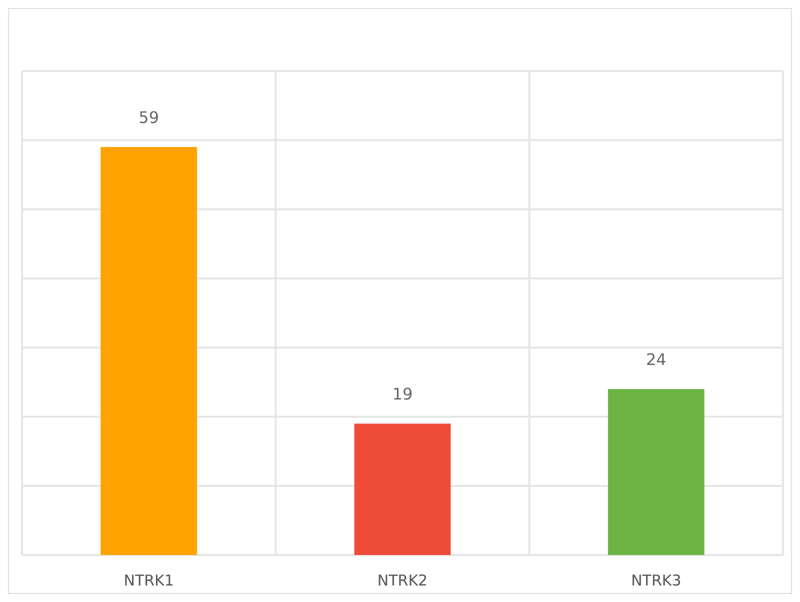 The width and height of the screenshot is (800, 602). What do you see at coordinates (656, 360) in the screenshot?
I see `data-label: 24` at bounding box center [656, 360].